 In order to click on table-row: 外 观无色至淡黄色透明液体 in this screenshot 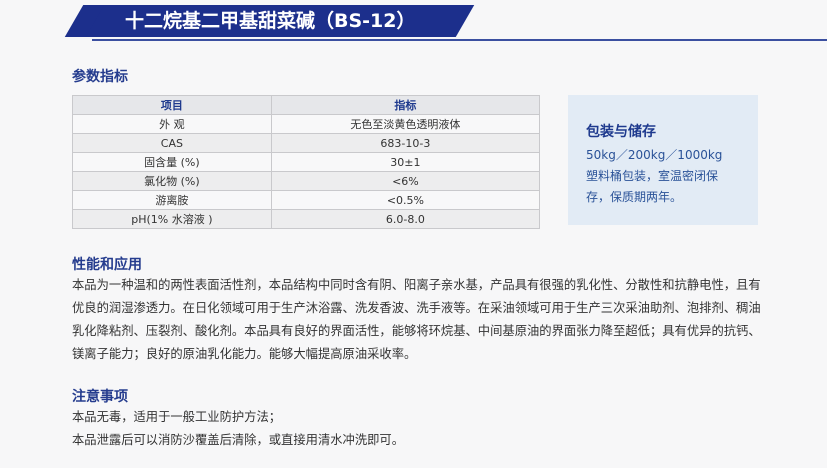, I will do `click(306, 124)`.